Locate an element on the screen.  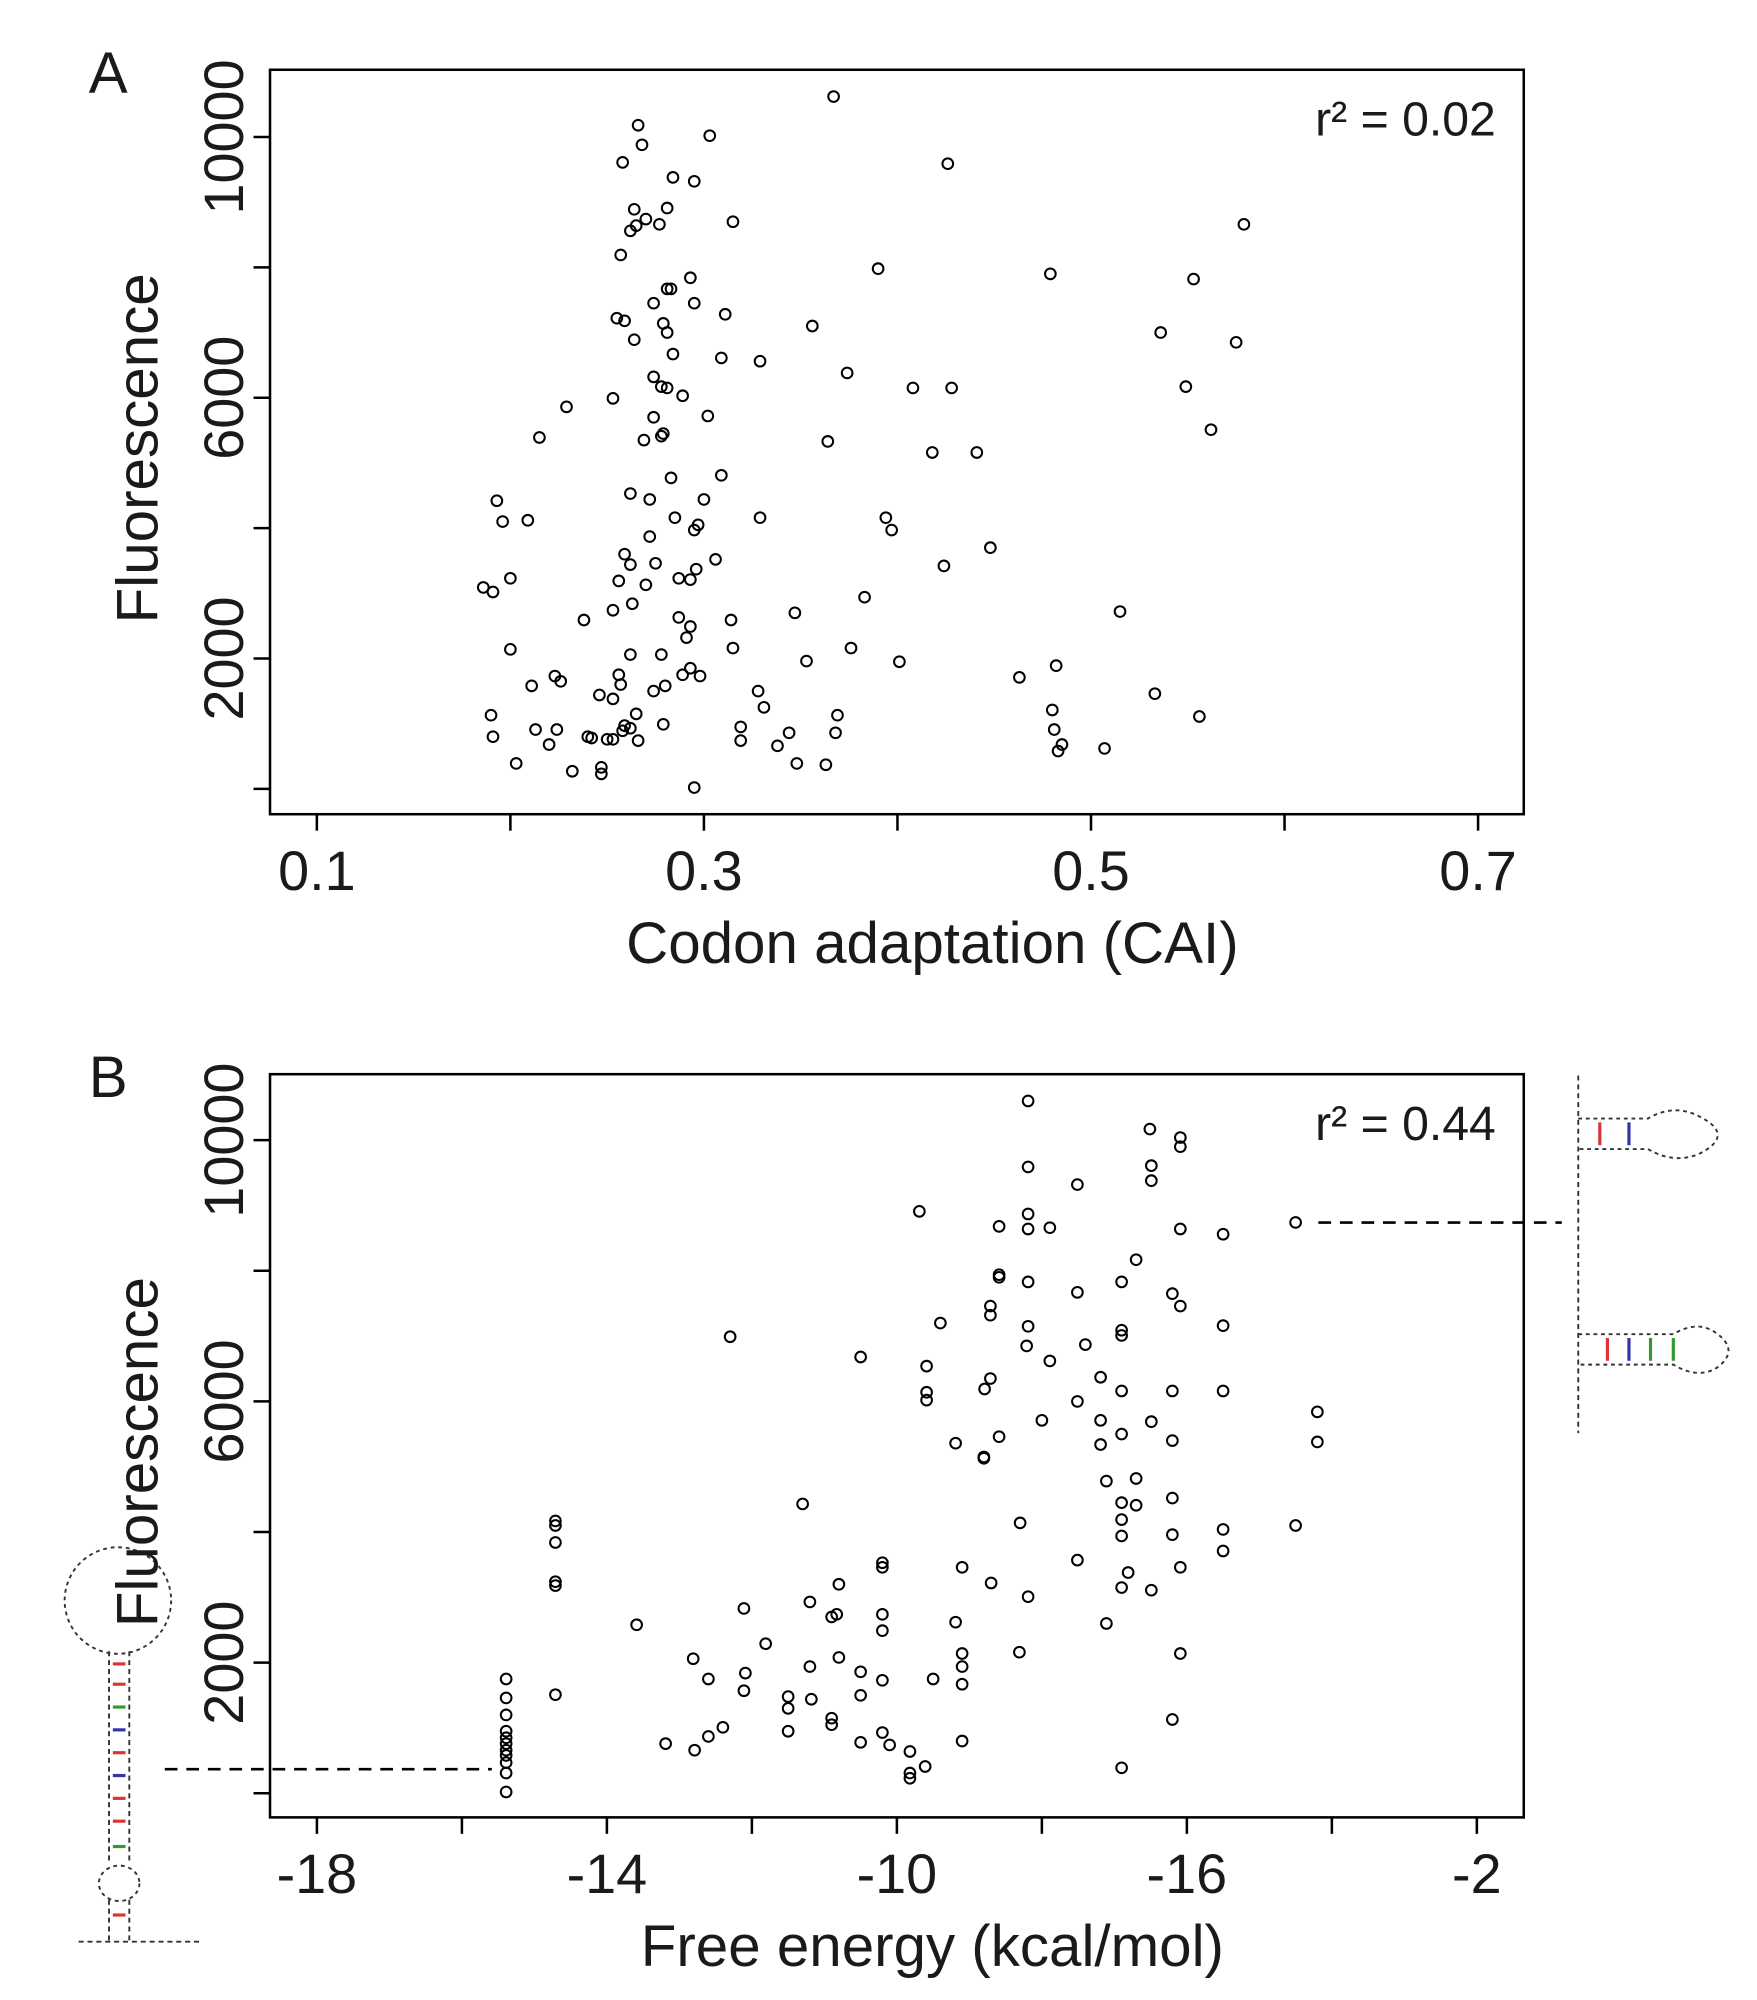
bulge is located at coordinates (119, 1883).